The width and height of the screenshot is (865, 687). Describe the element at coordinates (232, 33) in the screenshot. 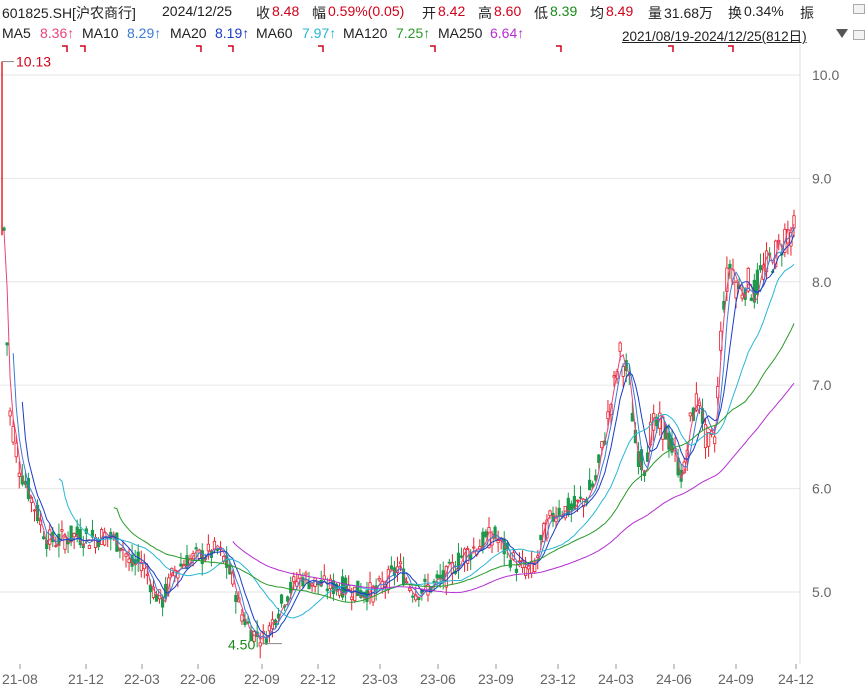

I see `ma20-value: 8.19↑` at that location.